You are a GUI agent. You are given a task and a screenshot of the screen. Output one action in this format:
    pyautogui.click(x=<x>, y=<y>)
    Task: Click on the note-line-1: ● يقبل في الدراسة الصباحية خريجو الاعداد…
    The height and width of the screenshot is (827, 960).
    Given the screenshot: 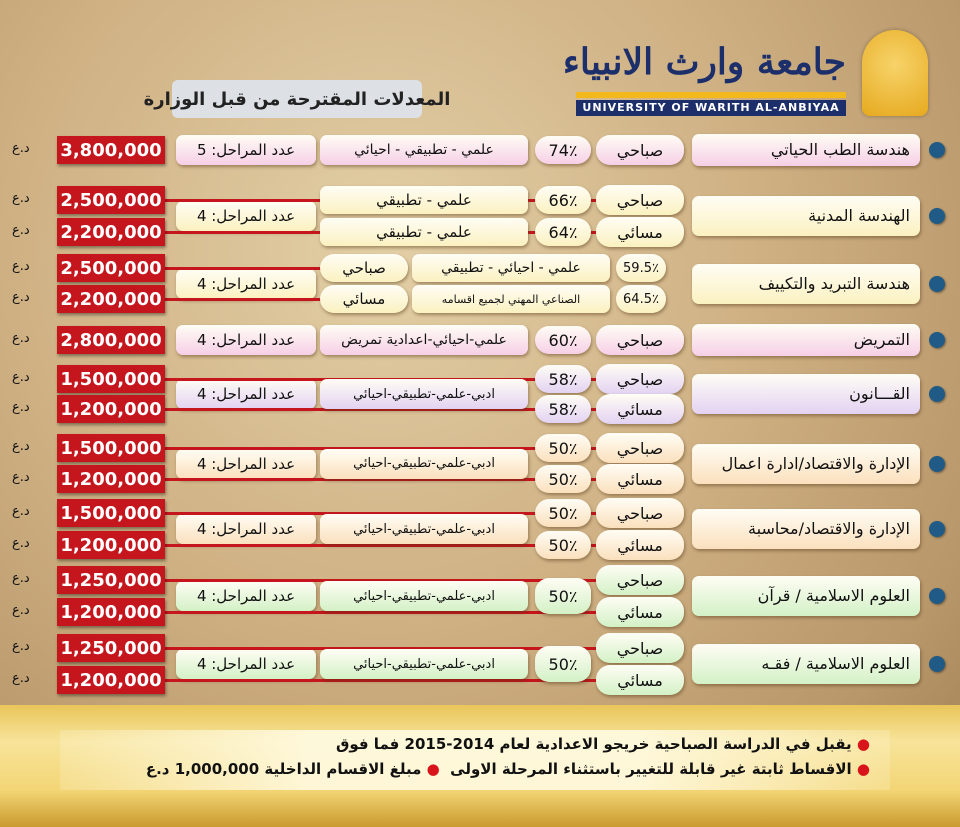 What is the action you would take?
    pyautogui.click(x=603, y=744)
    